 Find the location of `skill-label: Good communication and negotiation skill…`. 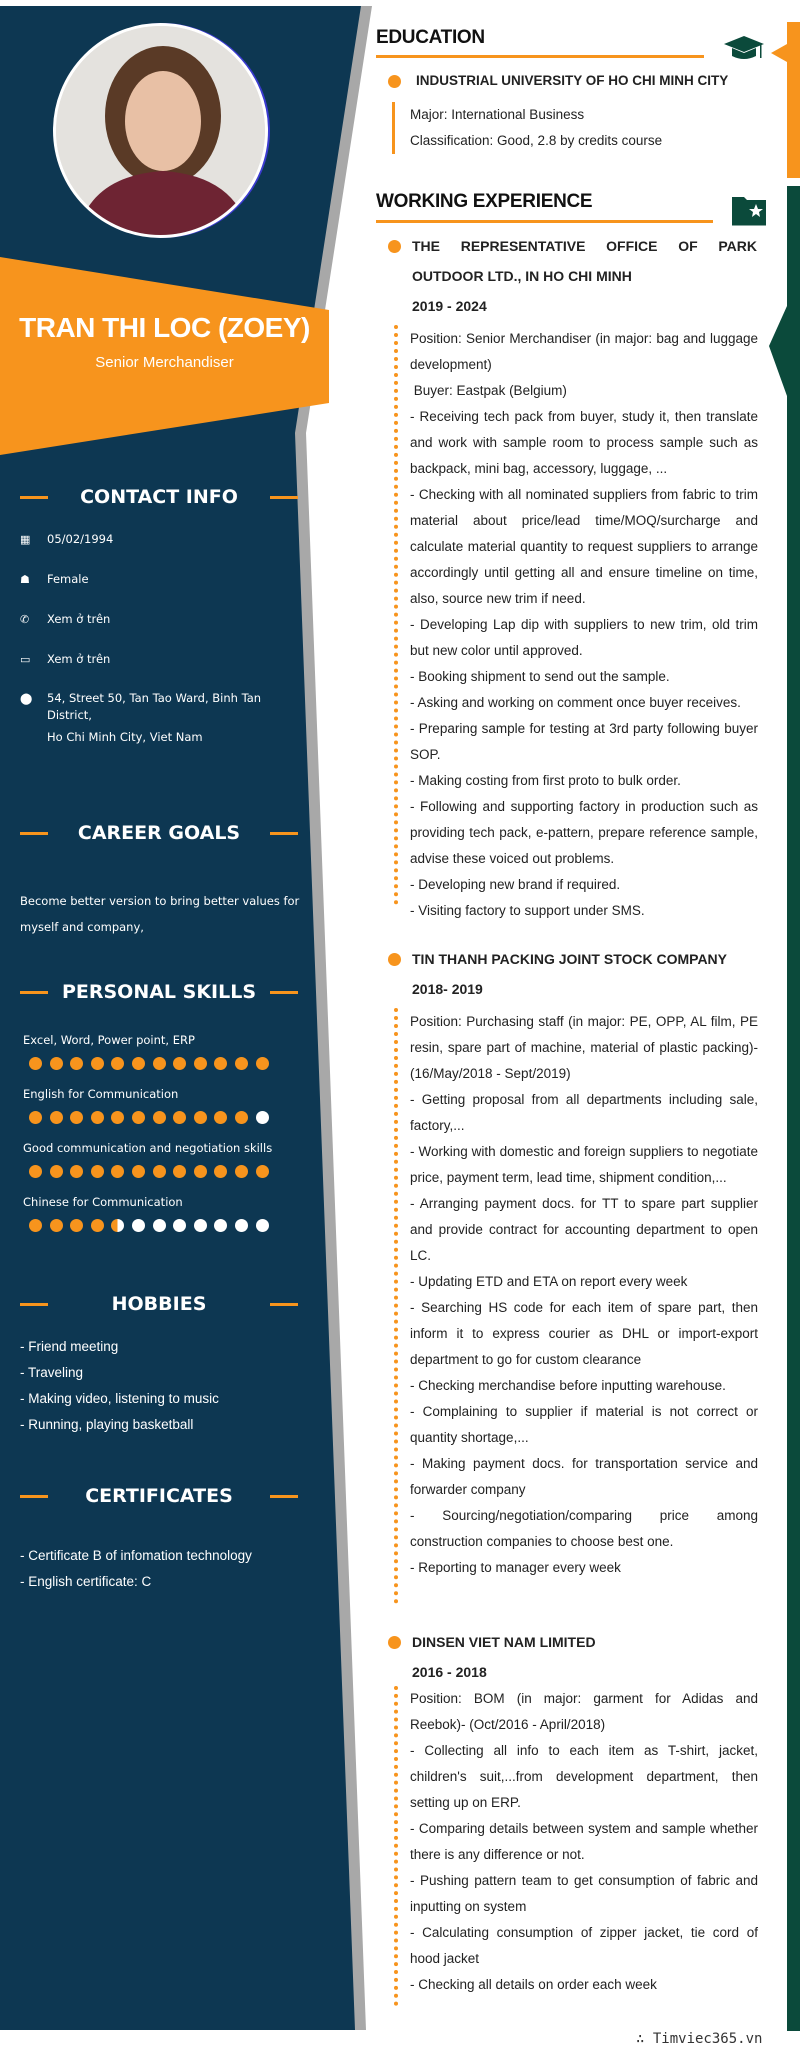

skill-label: Good communication and negotiation skill… is located at coordinates (148, 1148).